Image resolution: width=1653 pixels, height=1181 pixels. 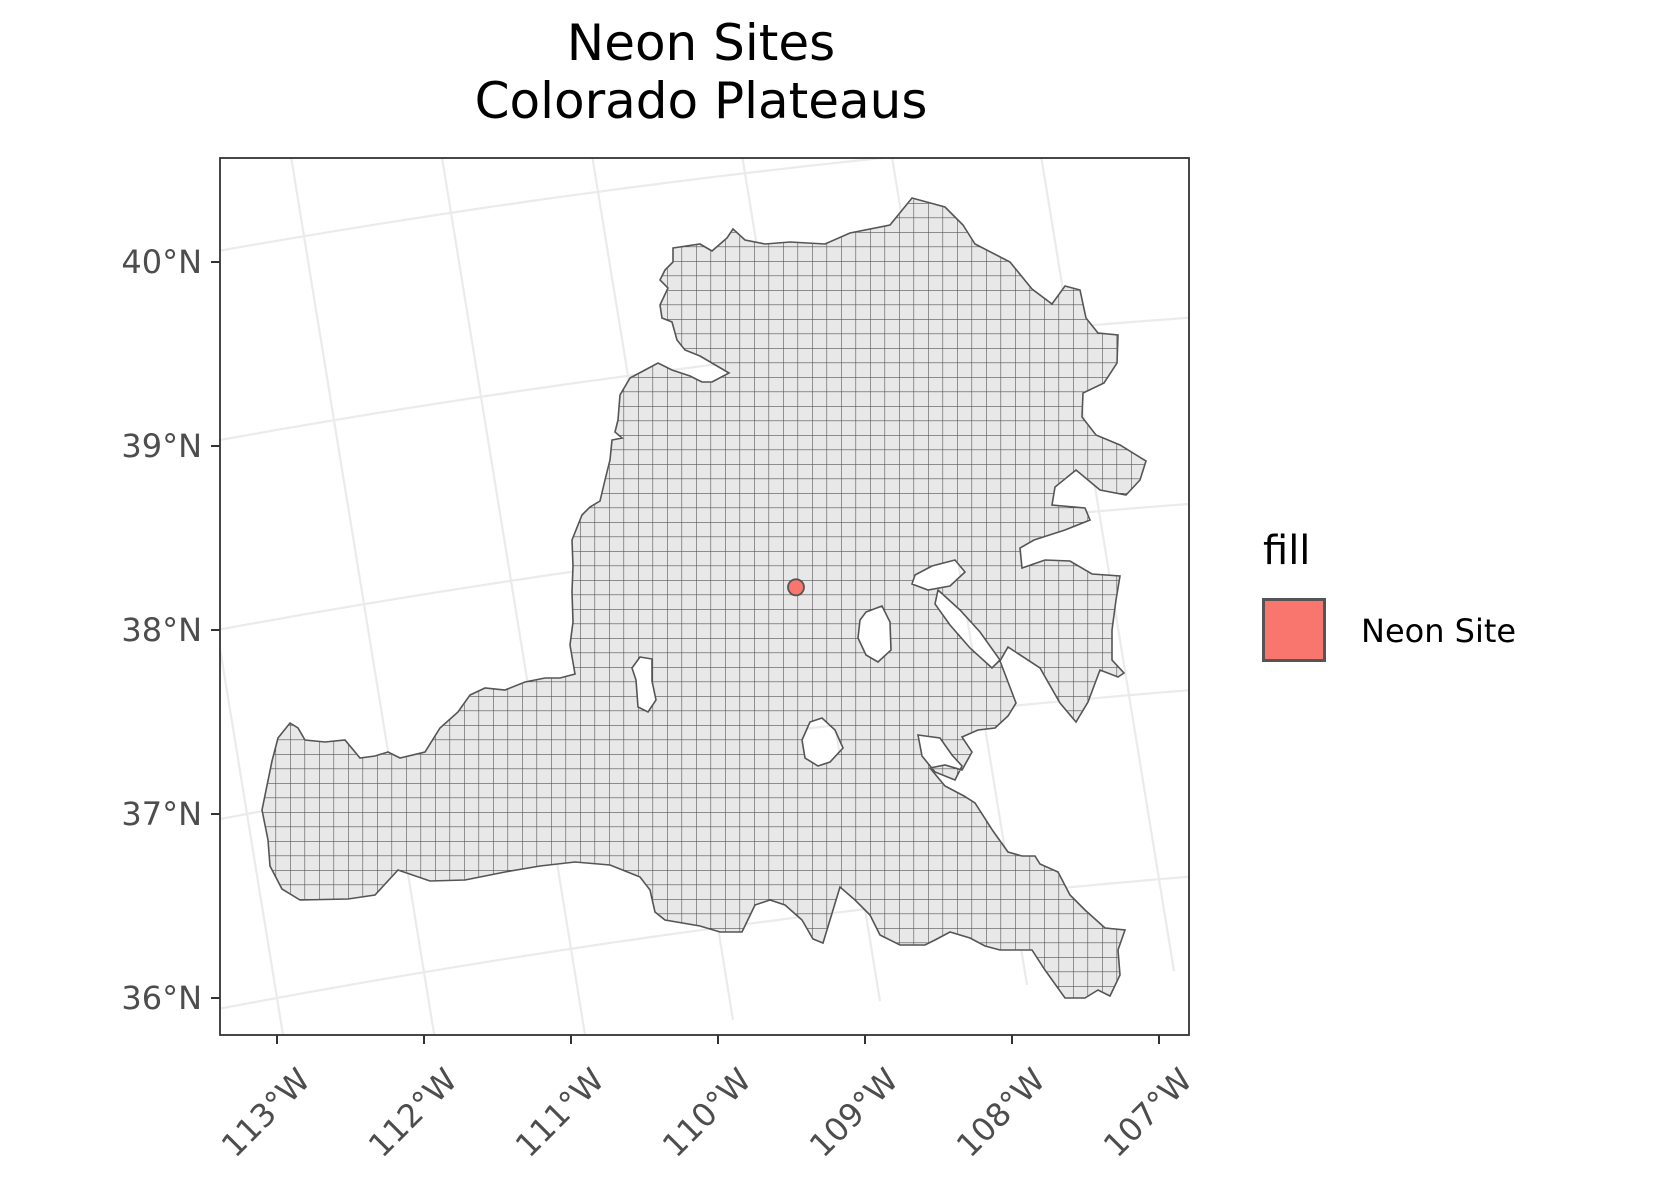 I want to click on x-tick-label: 112°W, so click(x=413, y=1113).